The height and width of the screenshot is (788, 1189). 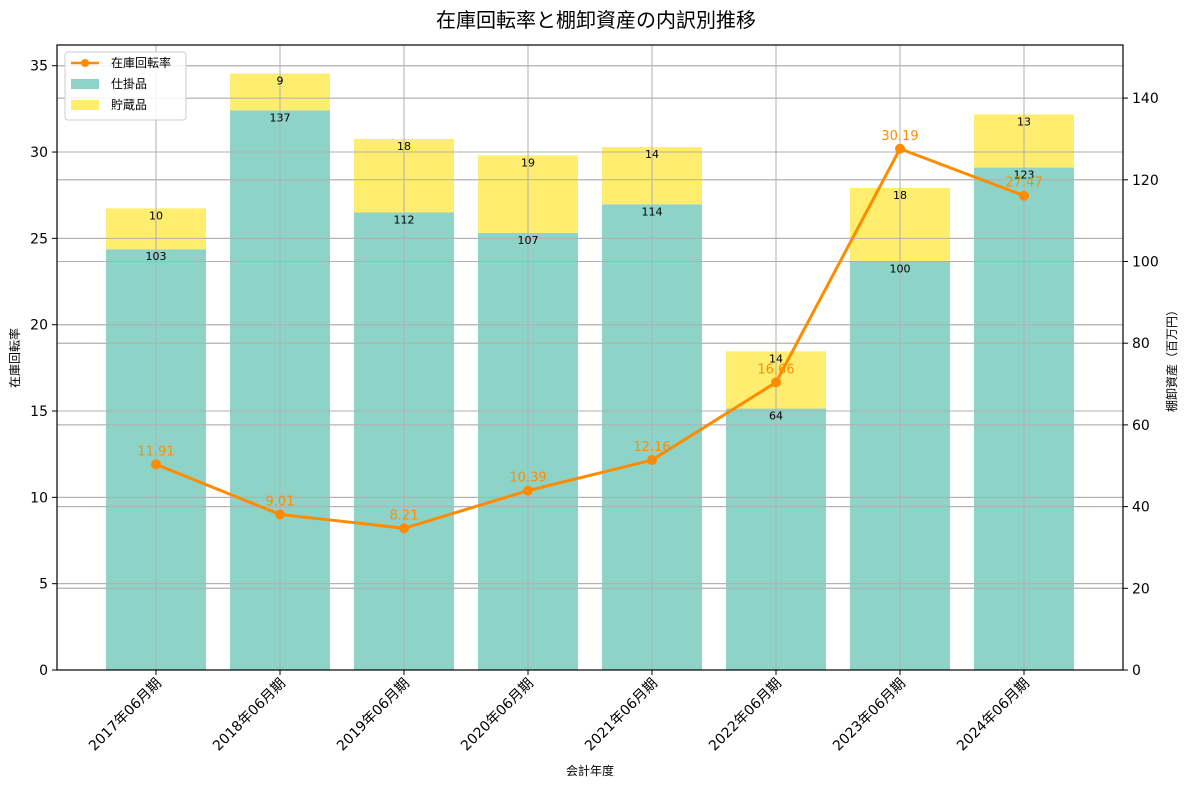 I want to click on chart-title: 在庫回転率と棚卸資産の内訳別推移, so click(x=596, y=20).